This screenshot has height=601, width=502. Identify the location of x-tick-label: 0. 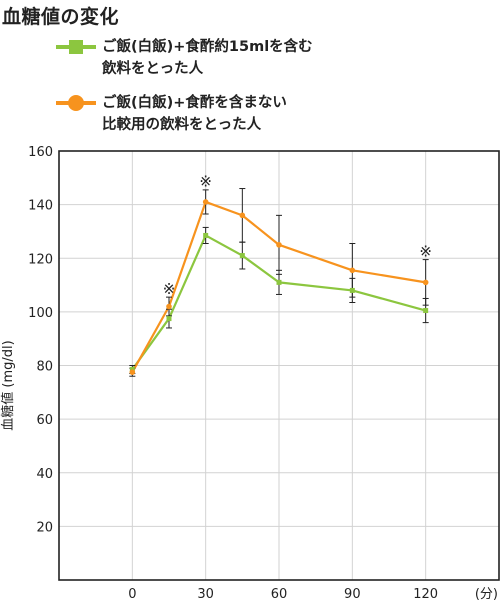
(132, 594).